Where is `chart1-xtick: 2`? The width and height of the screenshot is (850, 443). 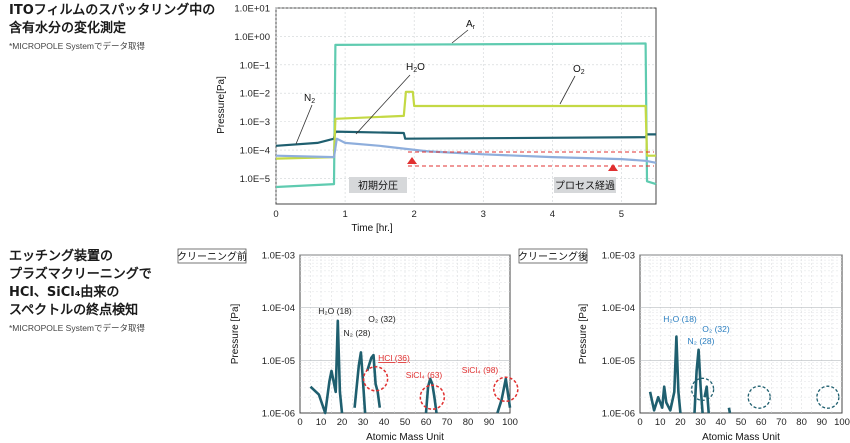
chart1-xtick: 2 is located at coordinates (414, 214).